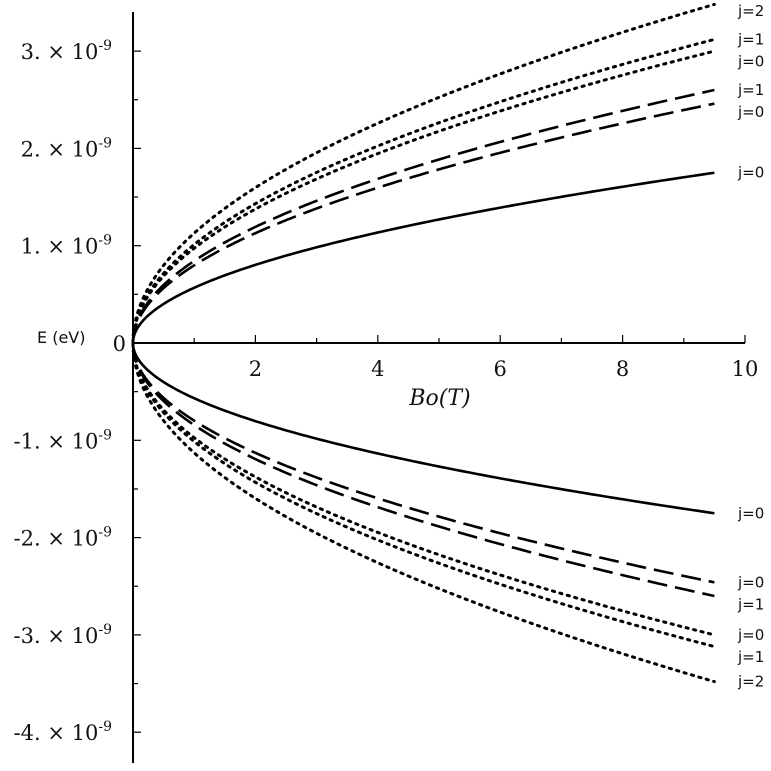 The image size is (771, 771). Describe the element at coordinates (750, 346) in the screenshot. I see `labels-layer: j=2 j=1 j=0 j=1 j=0 j=0 j=0 j=0 j=1 j=0 j=1 j=2` at that location.